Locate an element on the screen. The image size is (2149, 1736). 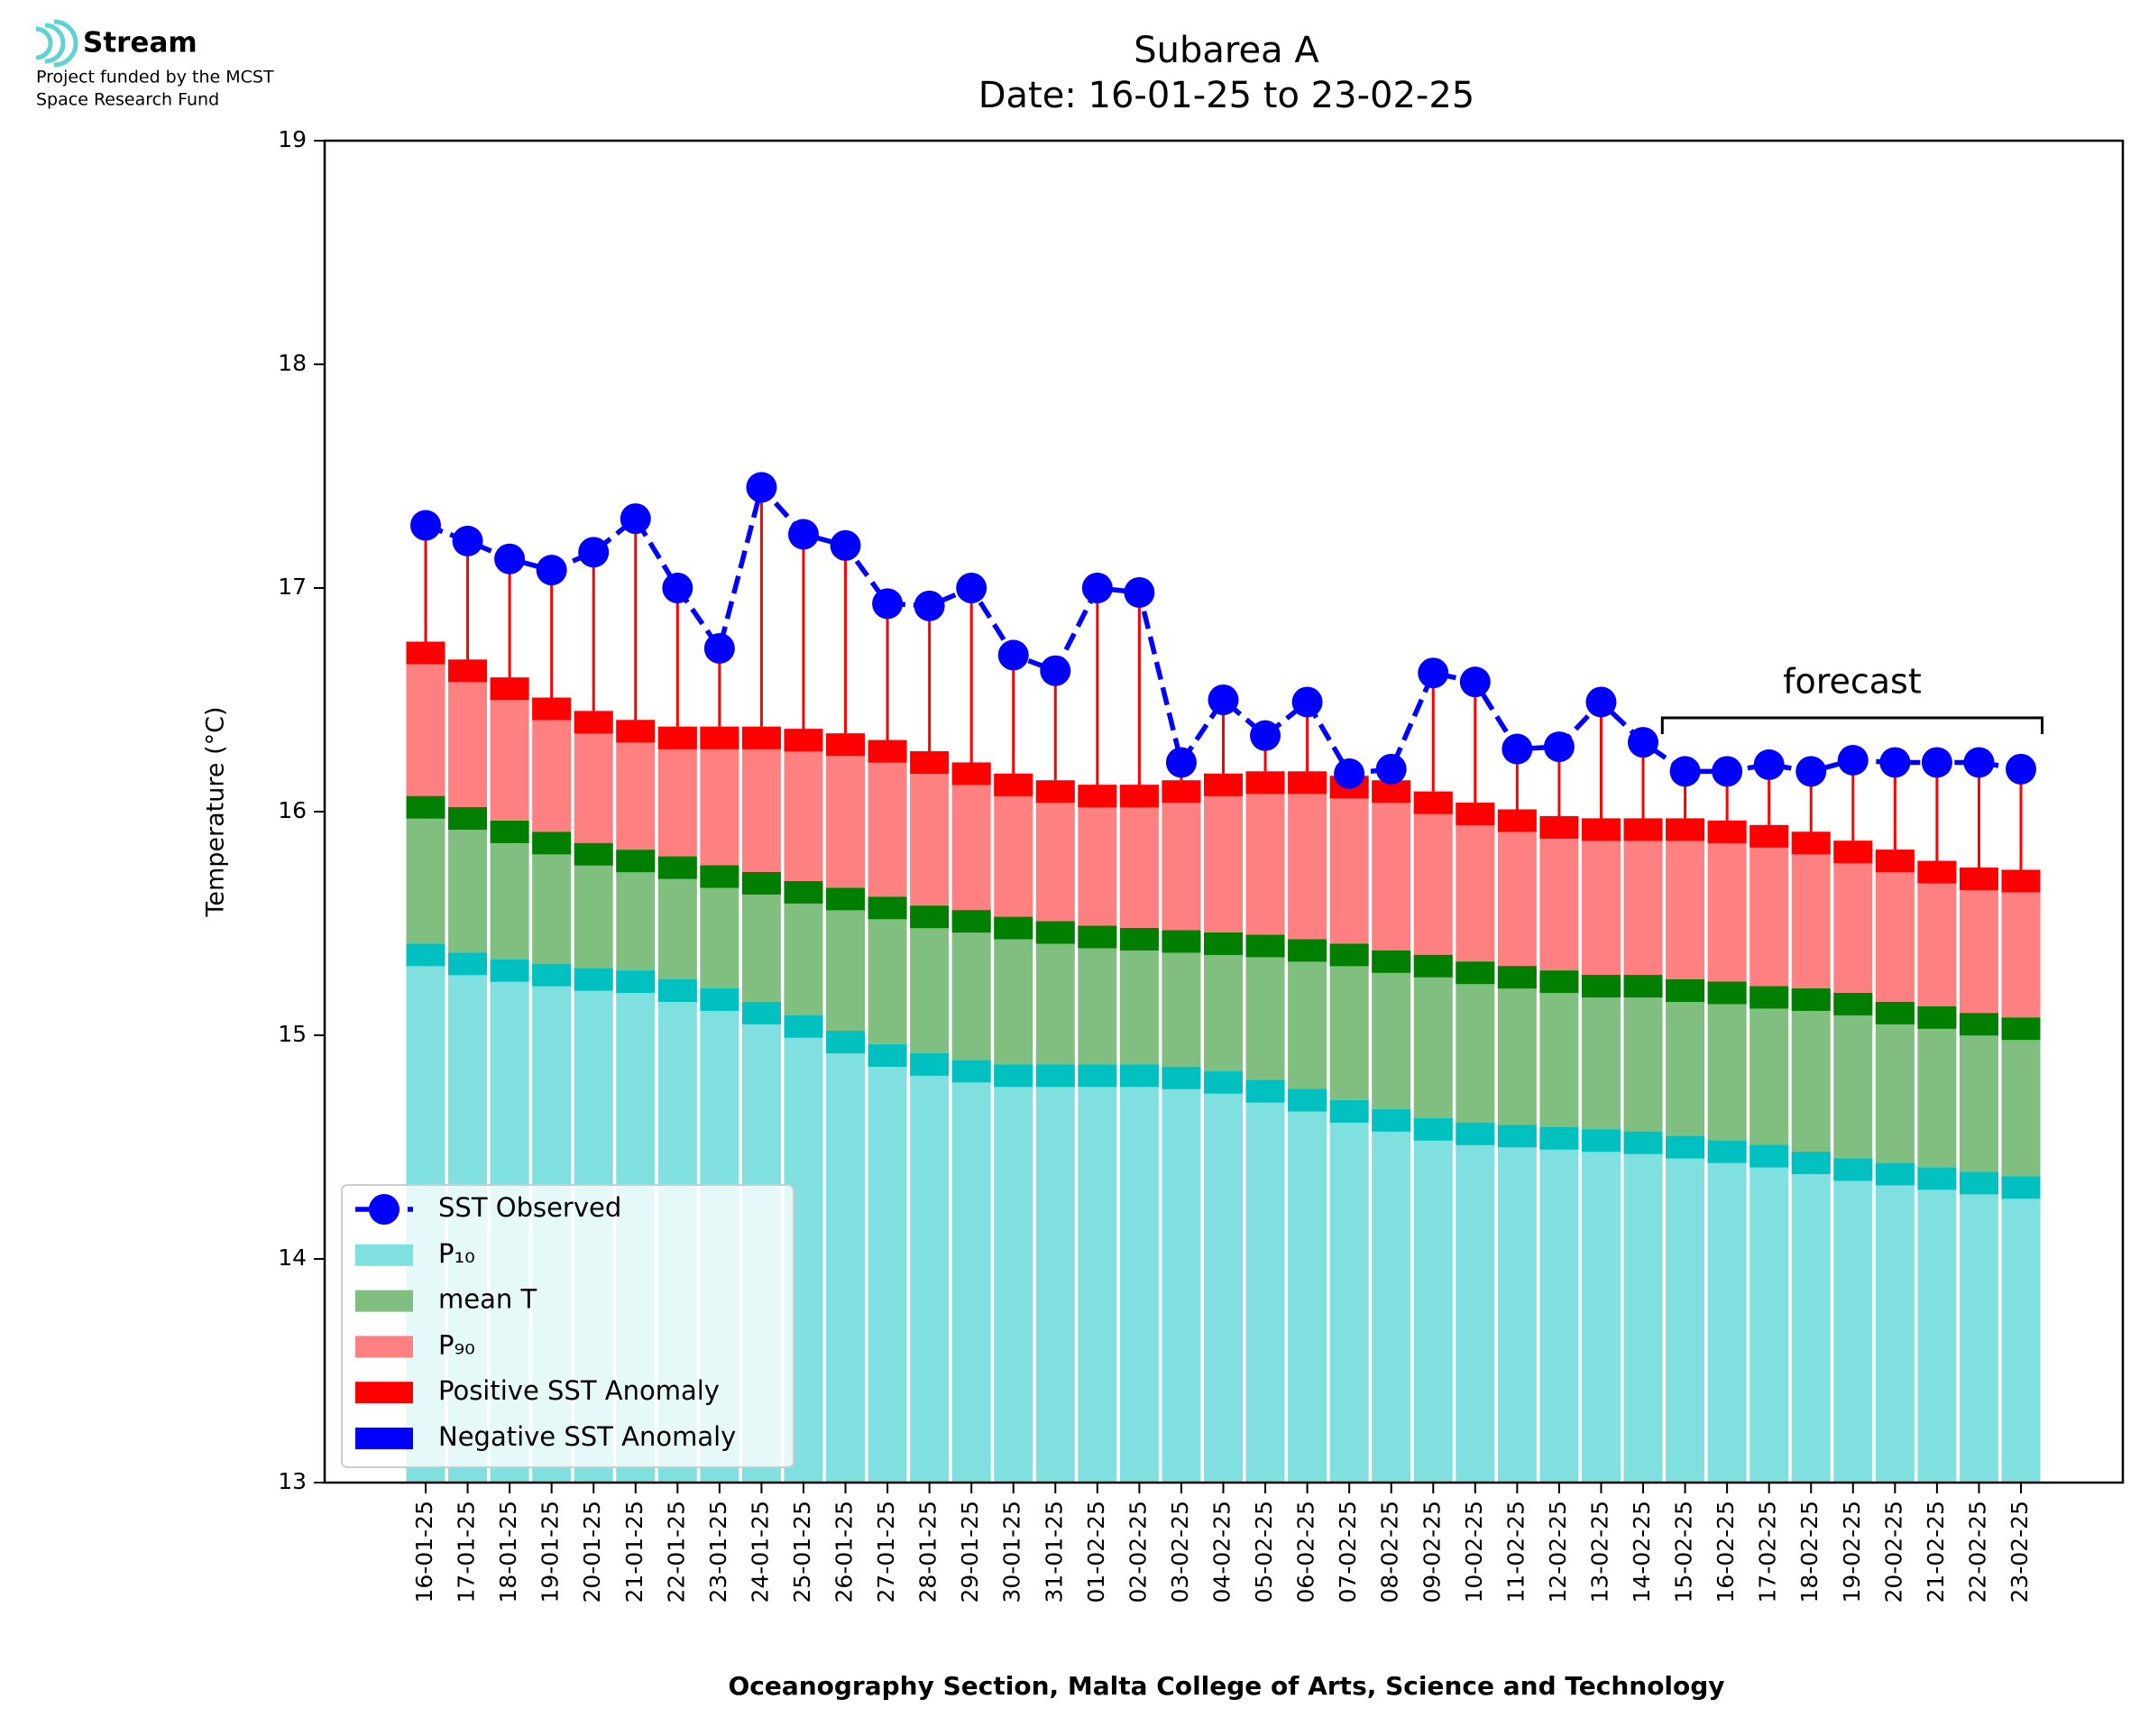
logo-name: Stream is located at coordinates (140, 43).